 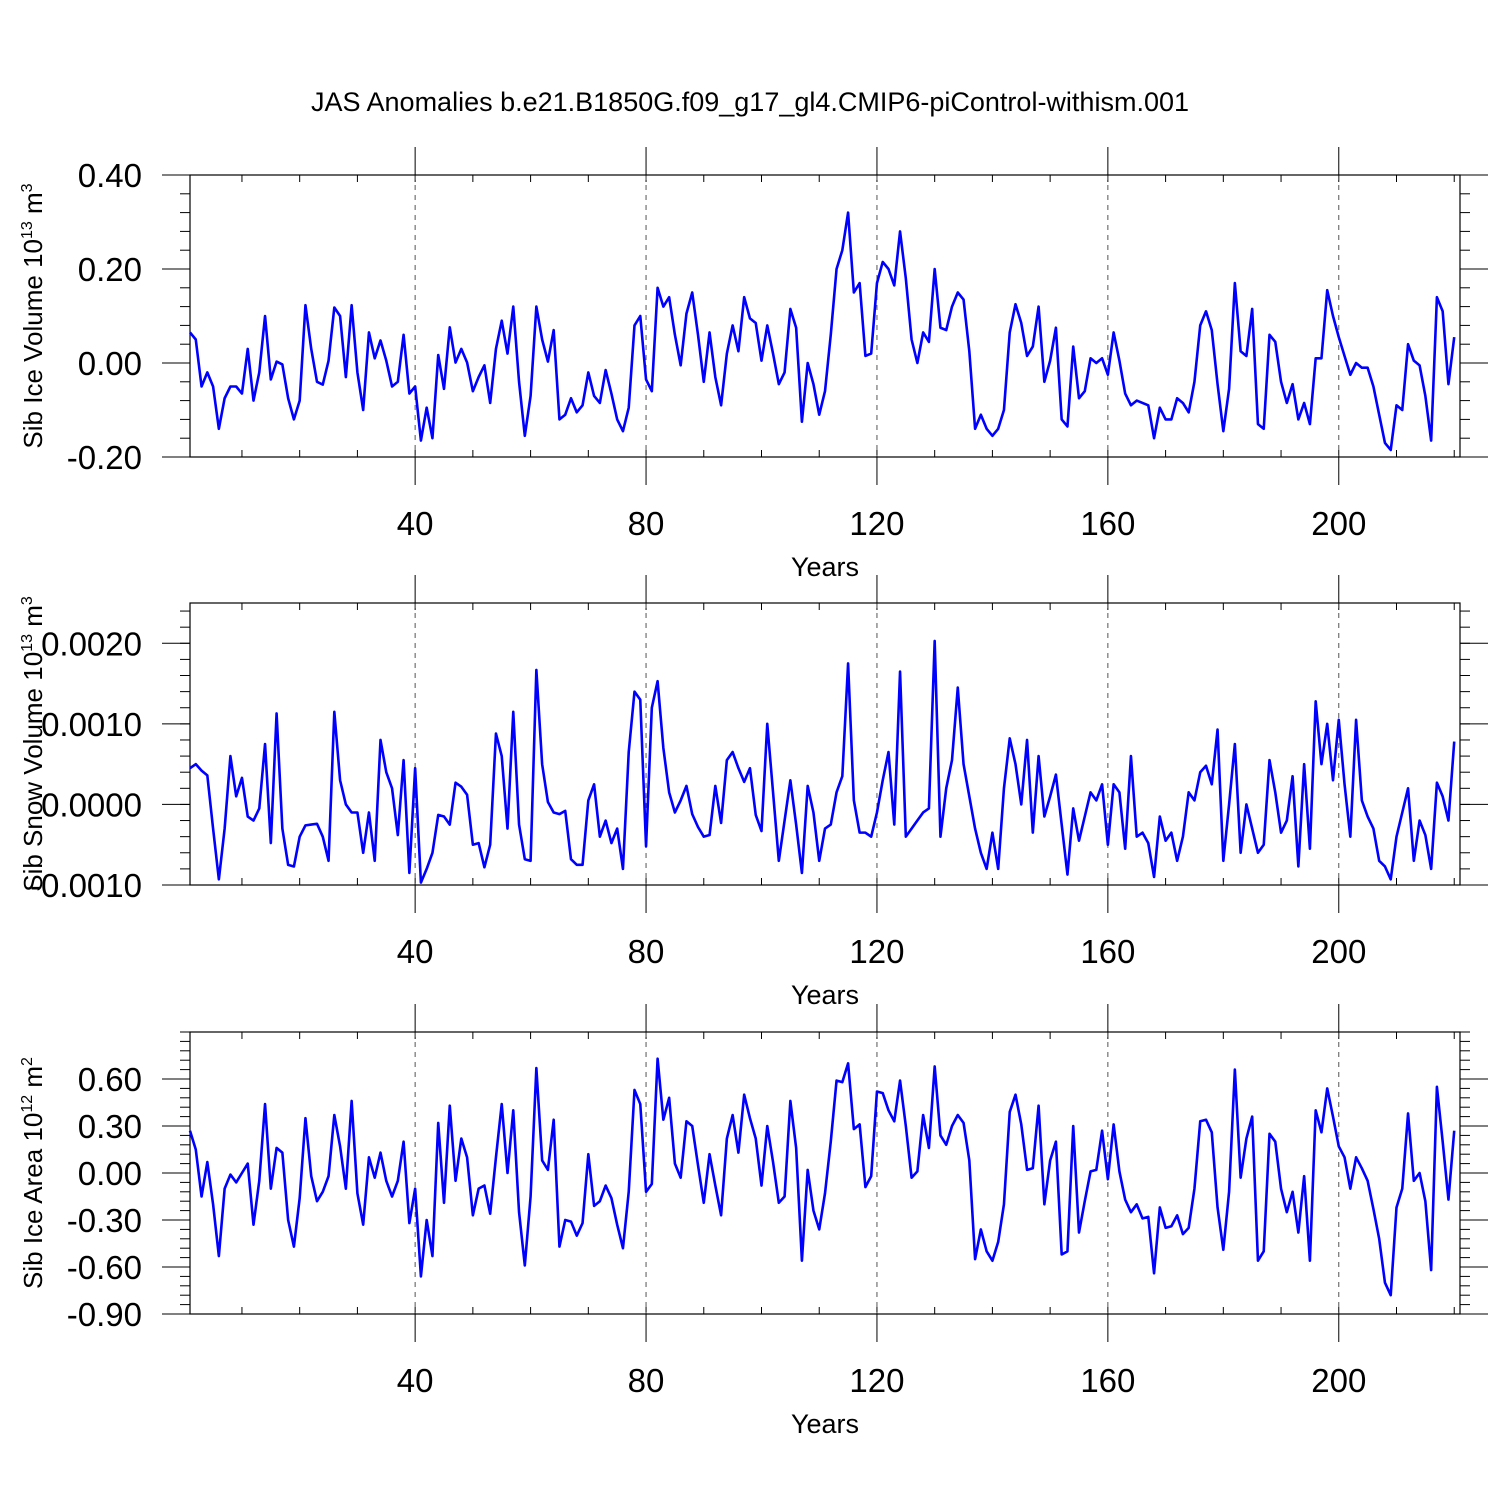 What do you see at coordinates (104, 1314) in the screenshot?
I see `y-tick-label: -0.90` at bounding box center [104, 1314].